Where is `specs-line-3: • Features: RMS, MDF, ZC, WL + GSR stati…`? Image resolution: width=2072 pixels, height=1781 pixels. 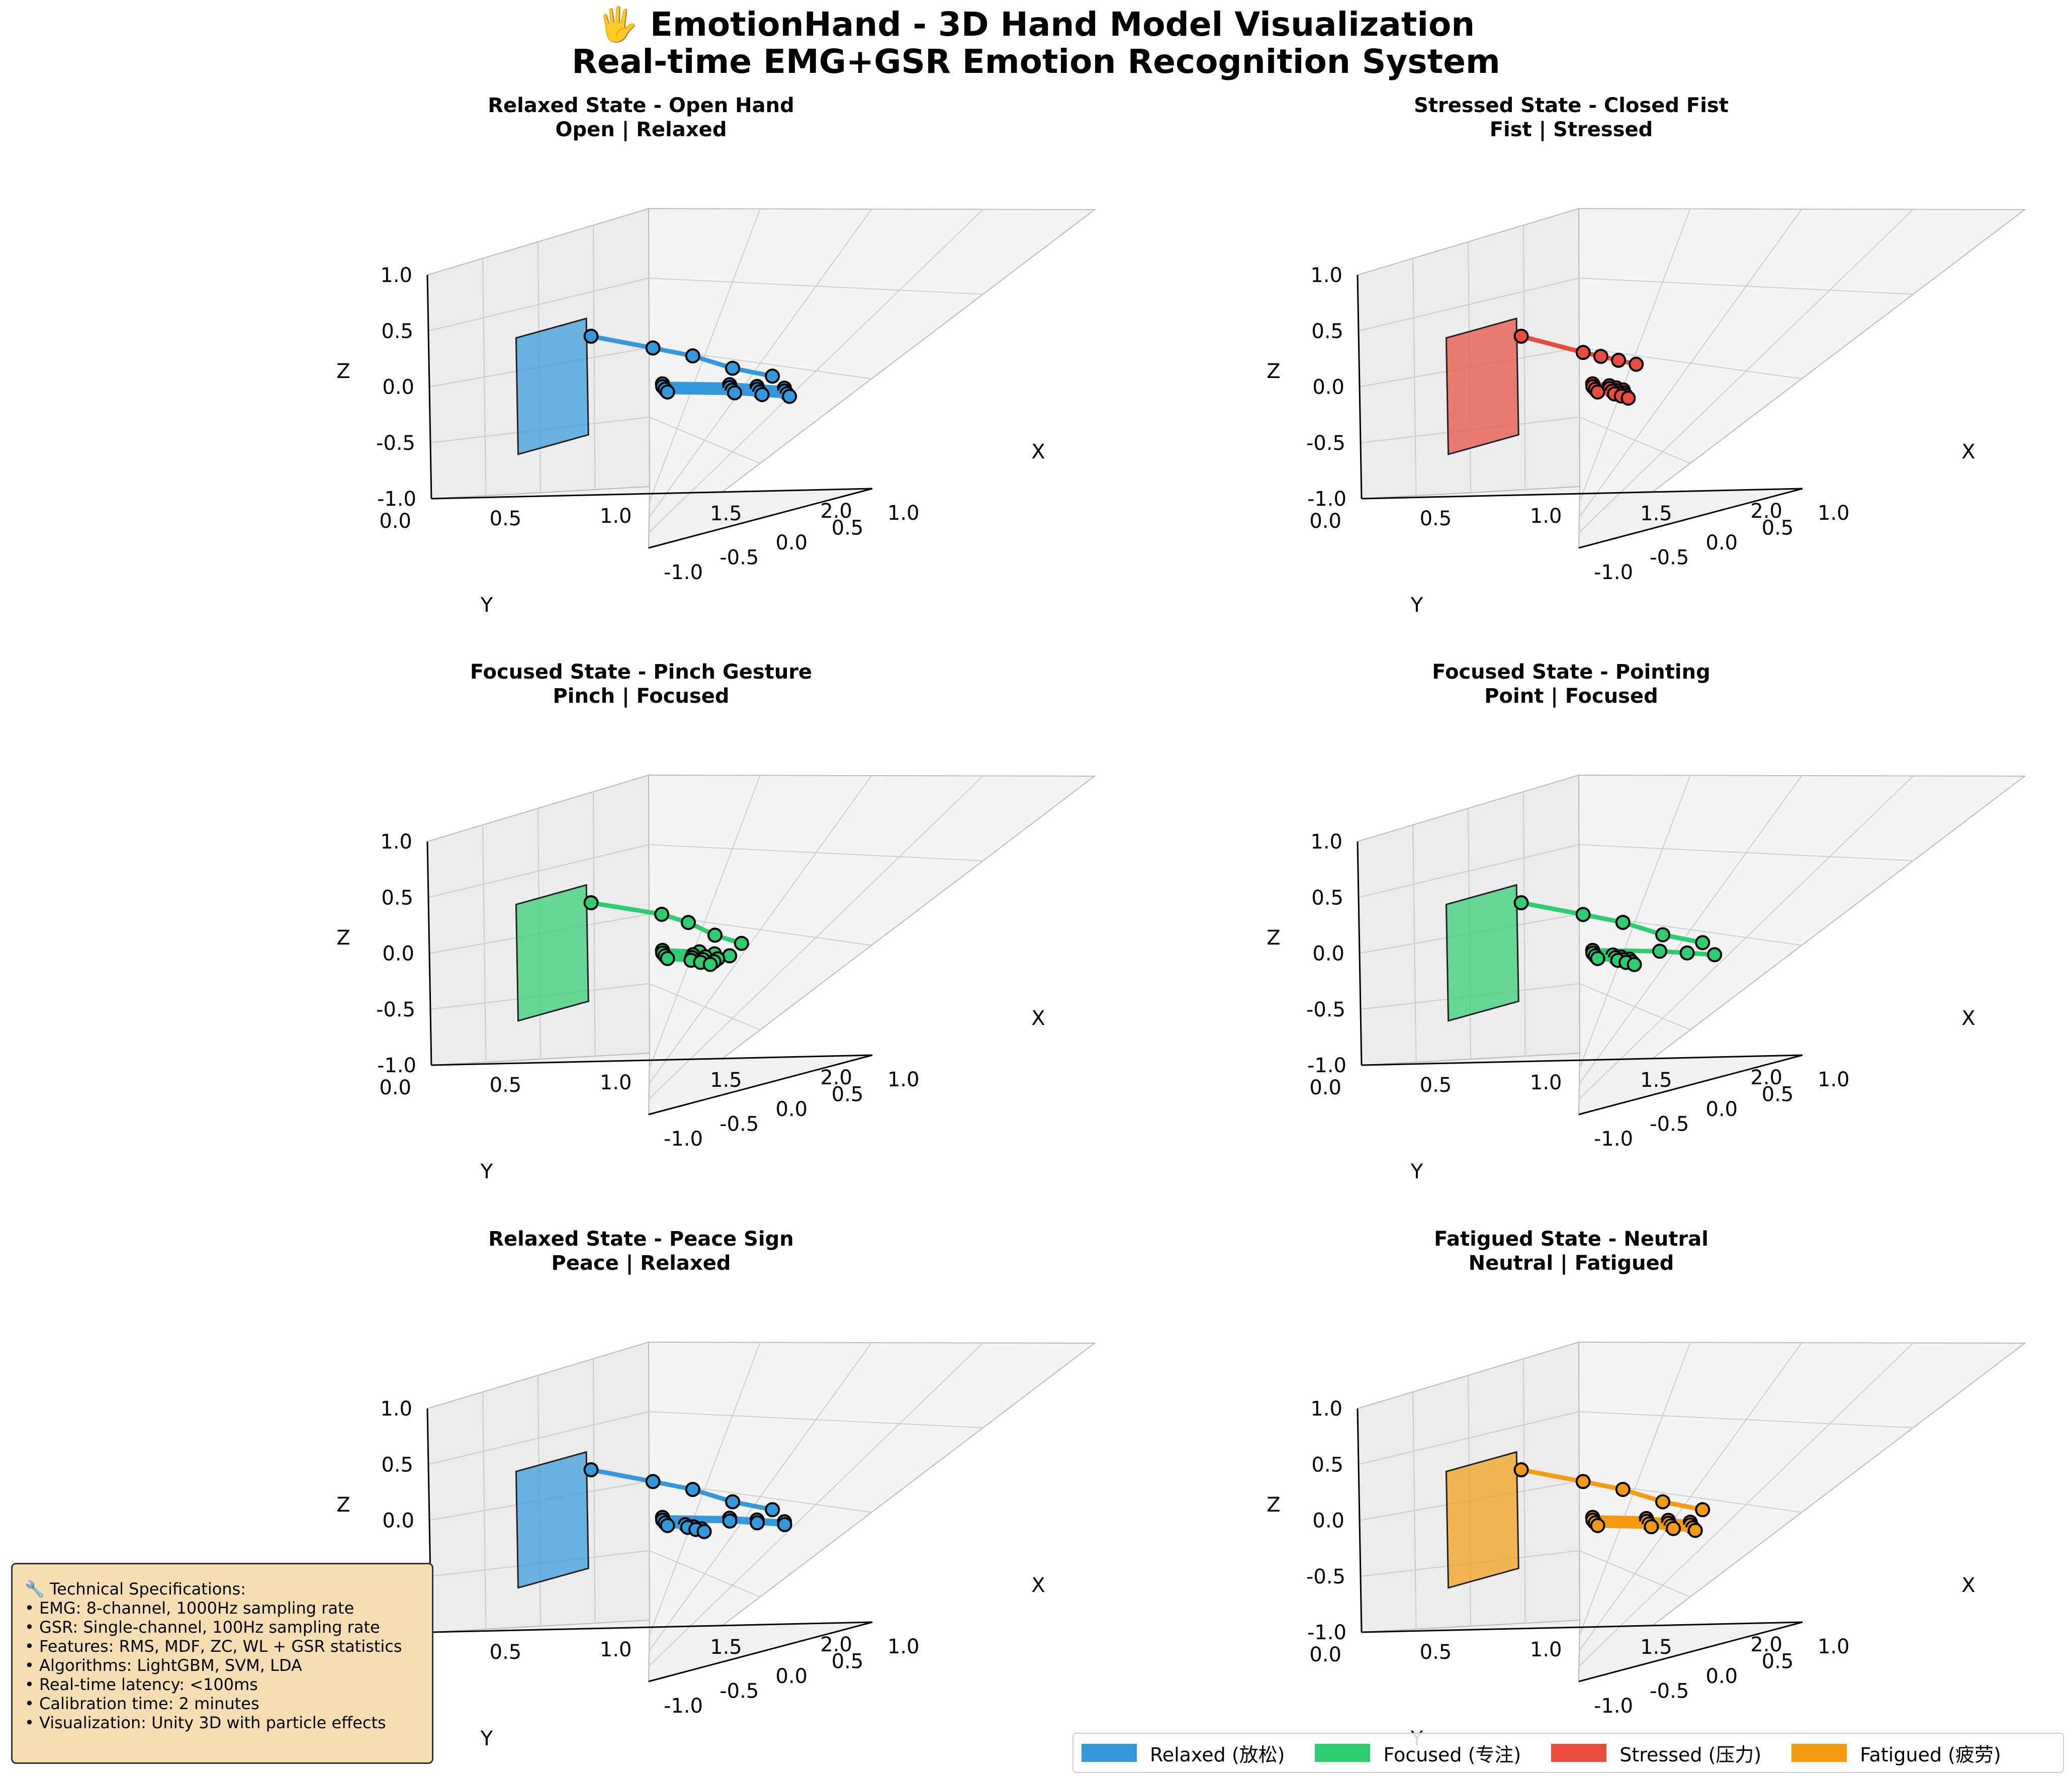
specs-line-3: • Features: RMS, MDF, ZC, WL + GSR stati… is located at coordinates (213, 1646).